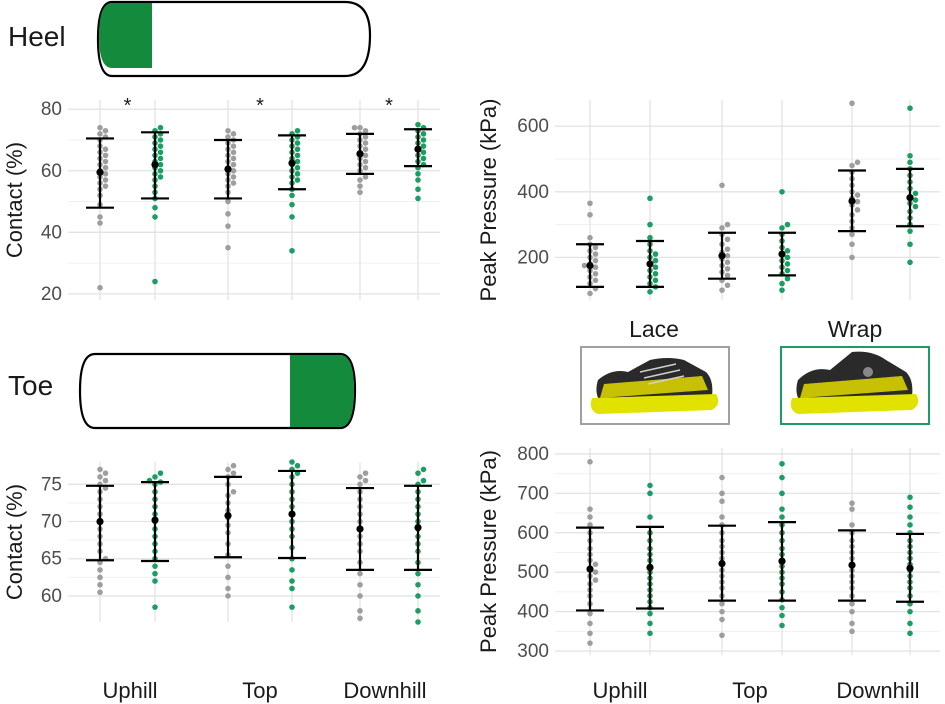 The width and height of the screenshot is (945, 704). What do you see at coordinates (533, 257) in the screenshot?
I see `y-tick-label: 200` at bounding box center [533, 257].